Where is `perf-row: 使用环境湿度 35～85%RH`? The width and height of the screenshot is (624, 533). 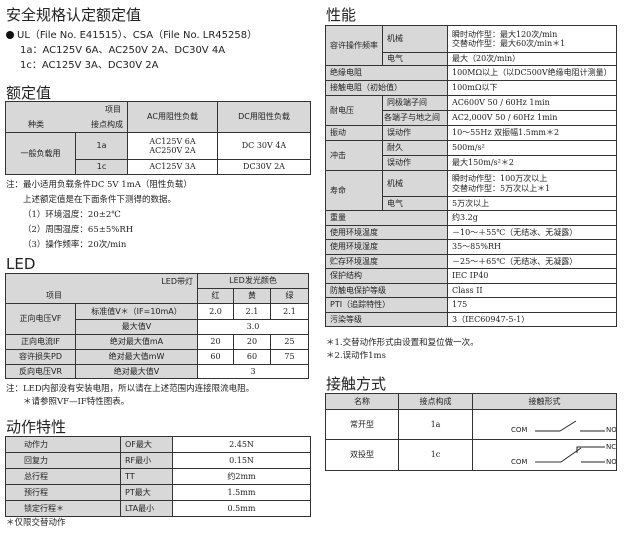
perf-row: 使用环境湿度 35～85%RH is located at coordinates (471, 247).